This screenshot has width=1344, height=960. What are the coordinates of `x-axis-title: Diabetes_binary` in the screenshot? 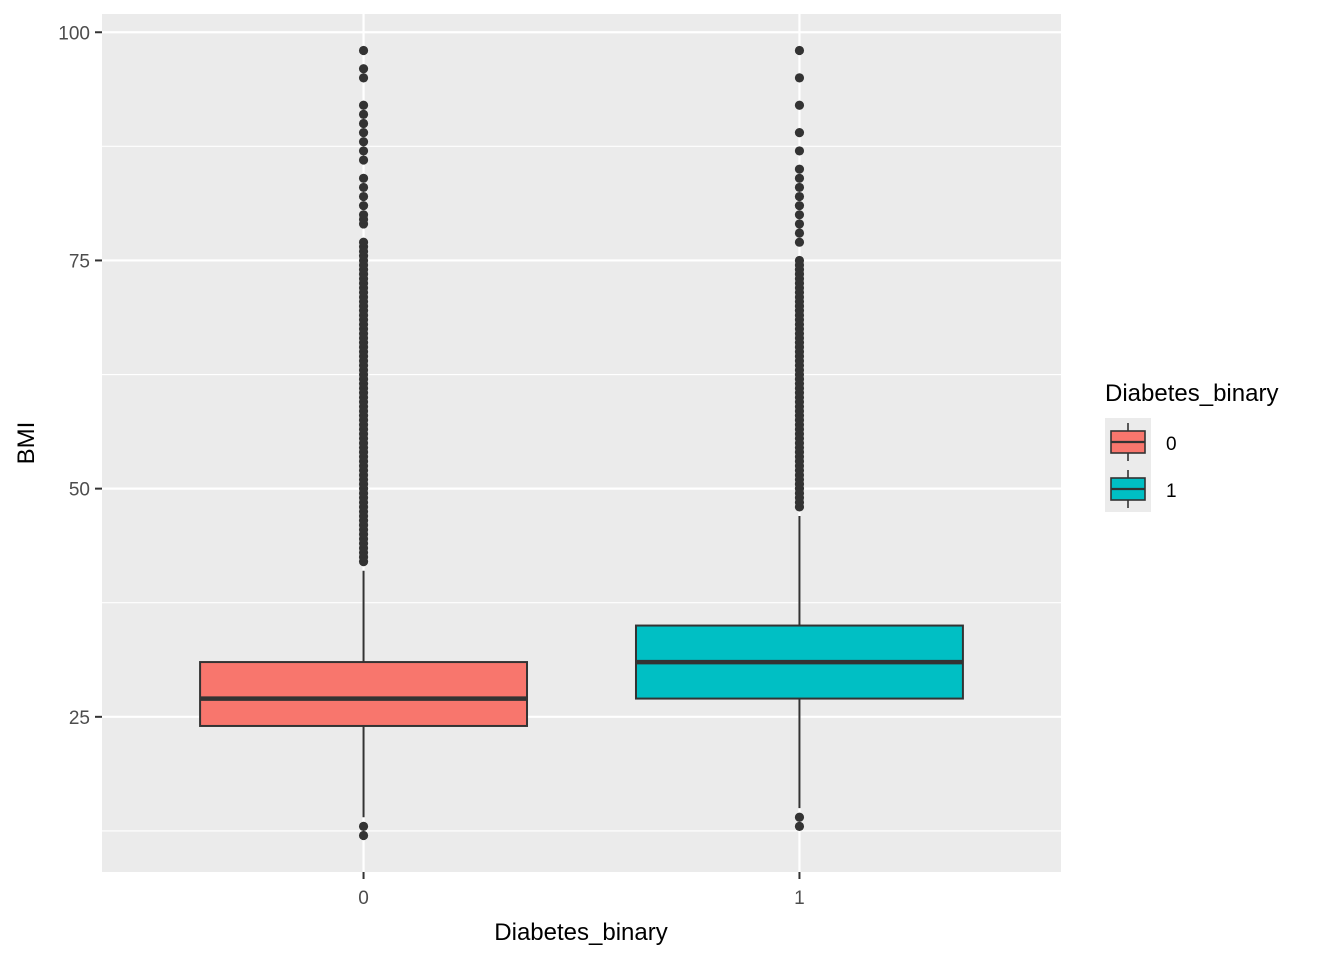 It's located at (580, 932).